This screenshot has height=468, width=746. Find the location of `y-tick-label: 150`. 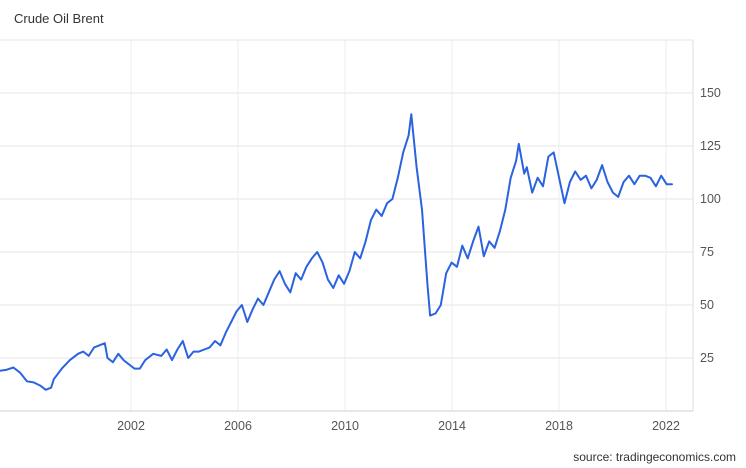

y-tick-label: 150 is located at coordinates (710, 93).